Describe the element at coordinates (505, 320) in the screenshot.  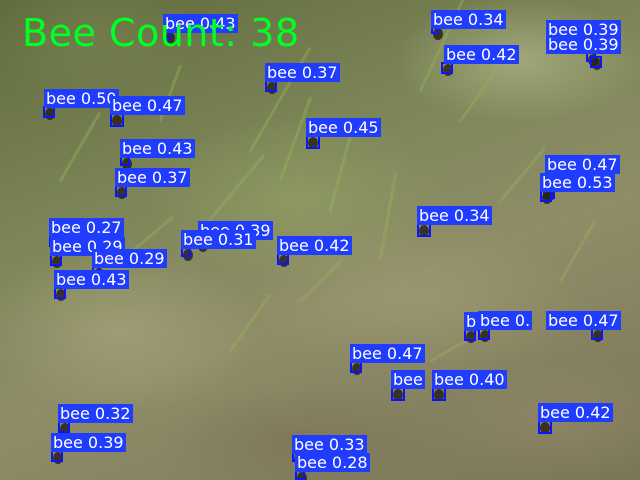
I see `detection-label: bee 0.` at that location.